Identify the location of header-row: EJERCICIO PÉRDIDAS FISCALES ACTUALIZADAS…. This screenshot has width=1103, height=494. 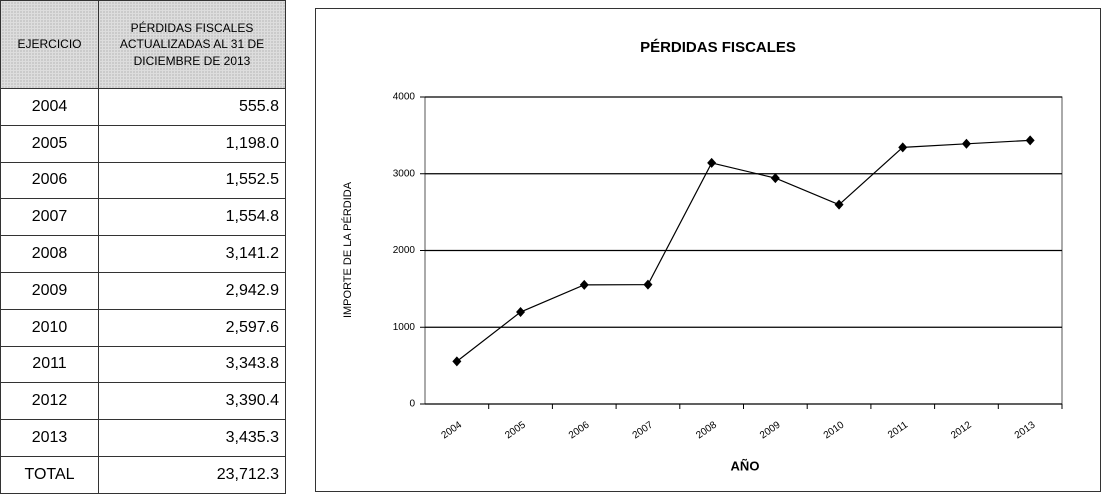
(143, 44).